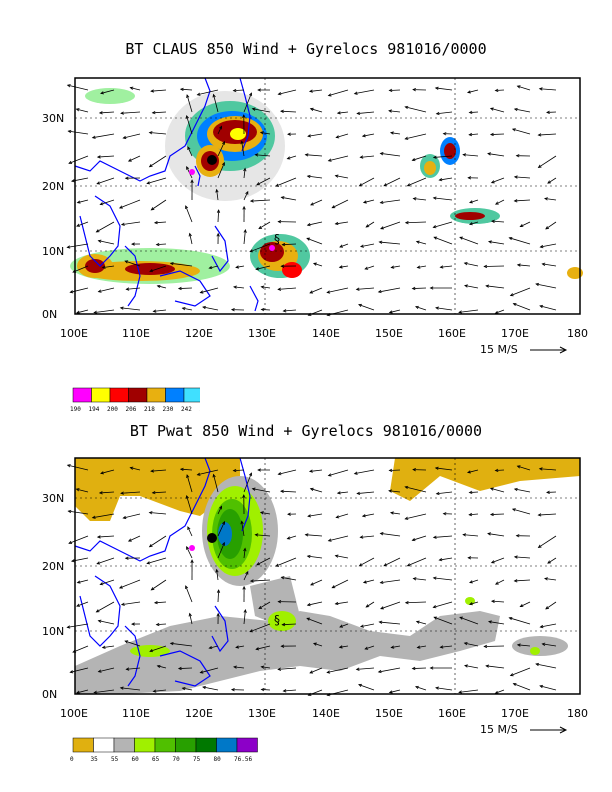 This screenshot has height=792, width=612. What do you see at coordinates (577, 713) in the screenshot?
I see `x-tick: 180` at bounding box center [577, 713].